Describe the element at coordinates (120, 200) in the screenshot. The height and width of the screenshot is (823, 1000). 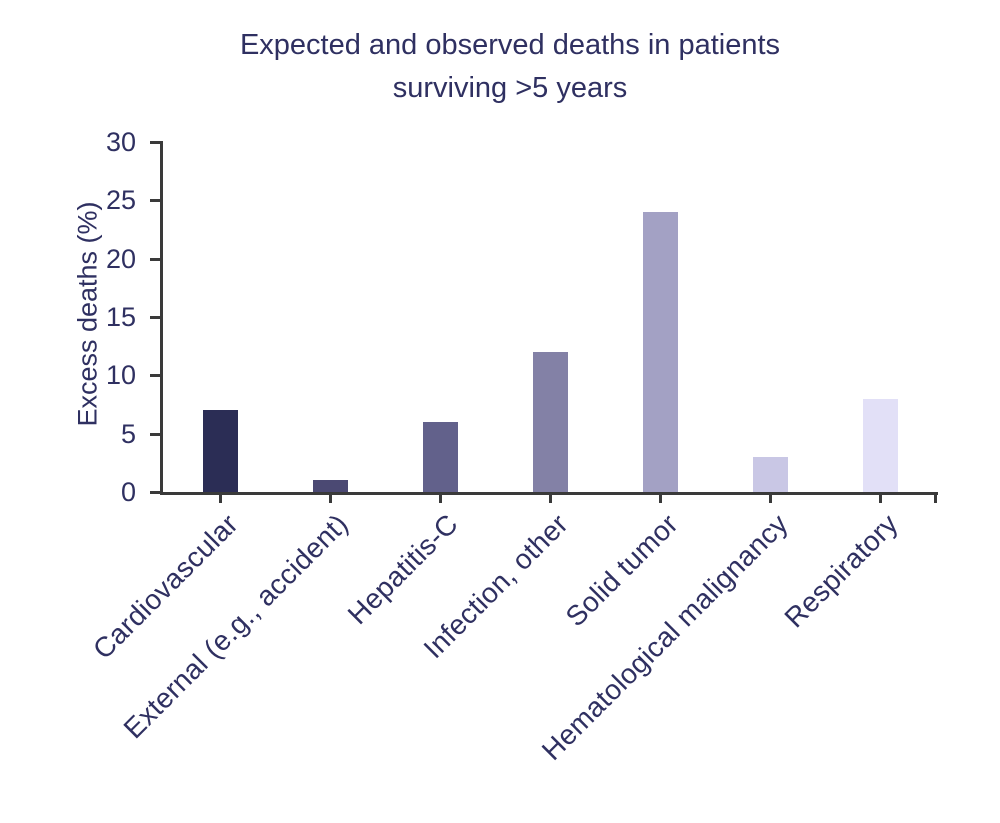
I see `y-tick-label: 25` at that location.